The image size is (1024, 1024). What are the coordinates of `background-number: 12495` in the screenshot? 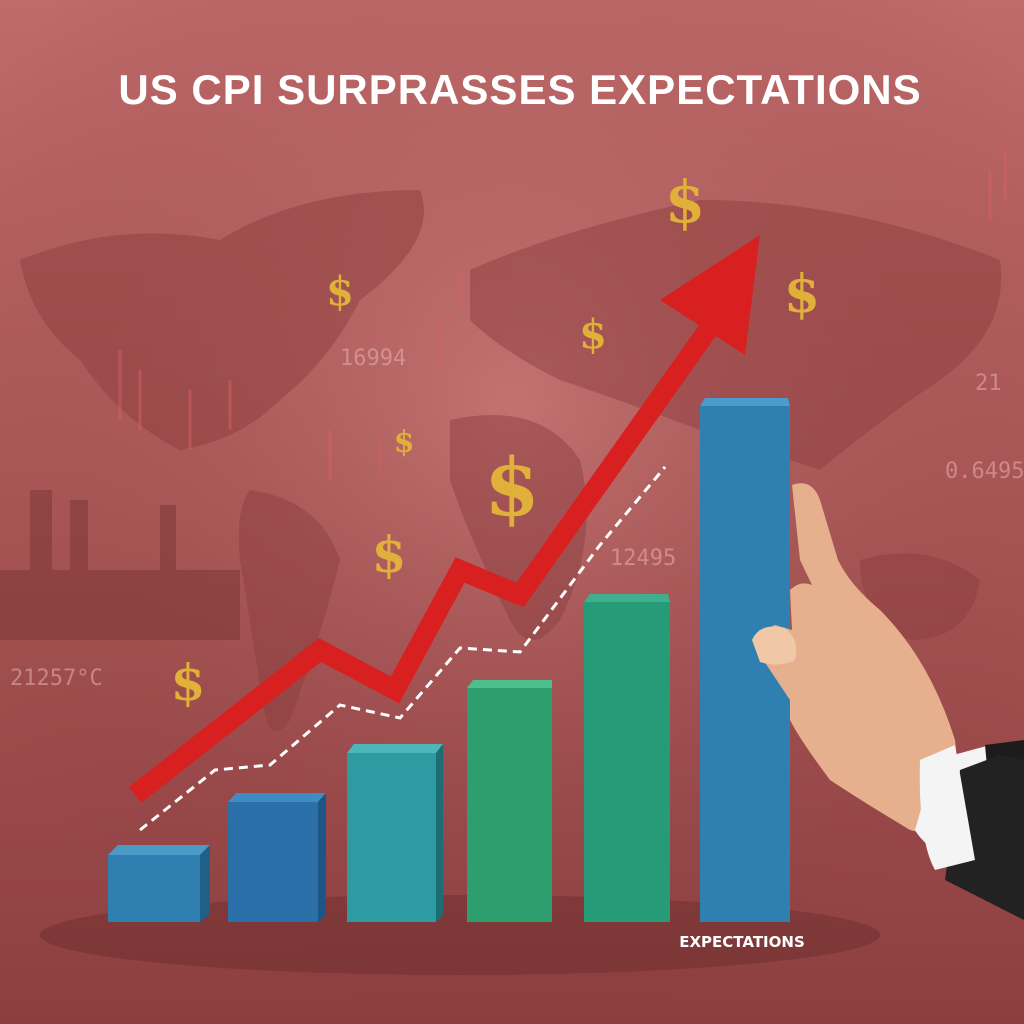 It's located at (643, 558).